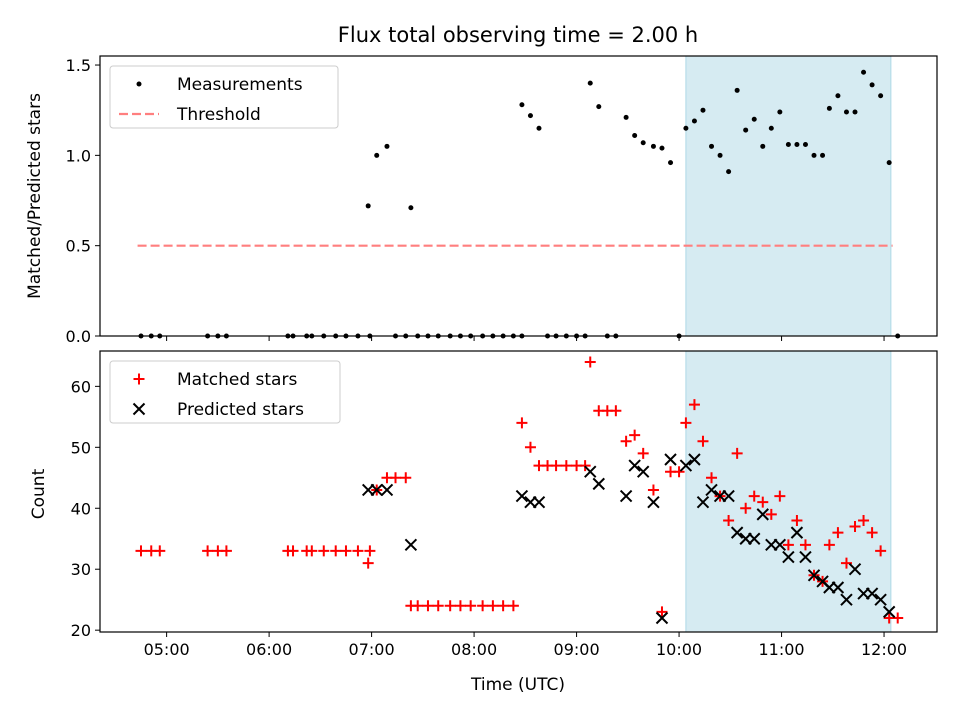 Image resolution: width=960 pixels, height=724 pixels. I want to click on predicted-stars-legend-swatch, so click(139, 409).